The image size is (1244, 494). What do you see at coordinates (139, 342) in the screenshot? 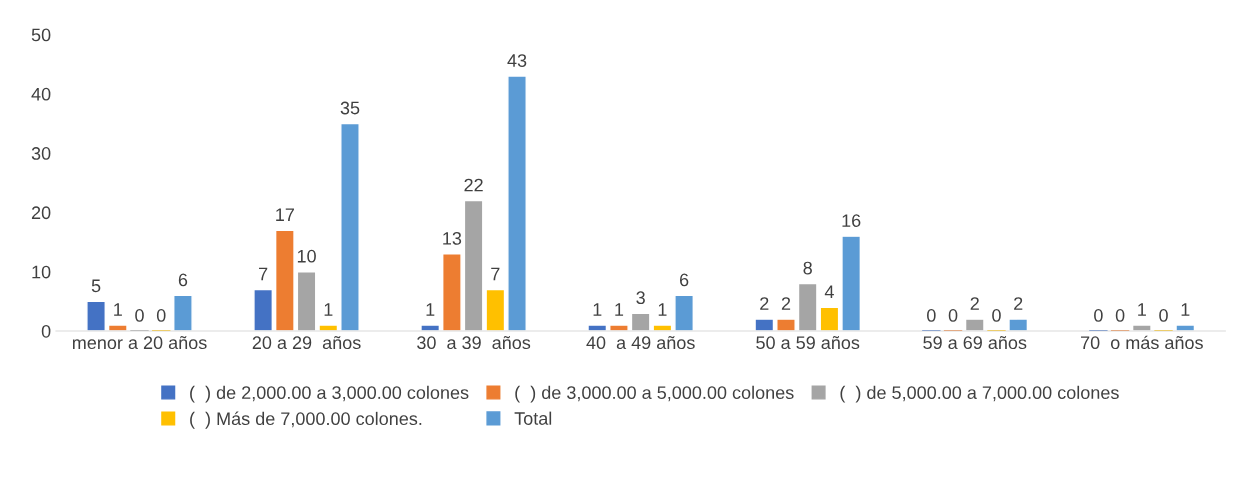
I see `x-tick-label: menor a 20 años` at bounding box center [139, 342].